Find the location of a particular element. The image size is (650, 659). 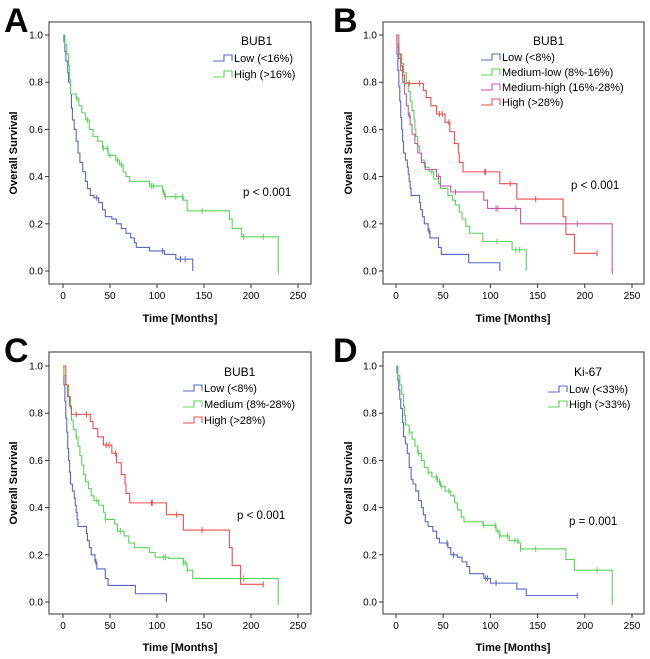

legend-title: Ki-67 is located at coordinates (588, 372).